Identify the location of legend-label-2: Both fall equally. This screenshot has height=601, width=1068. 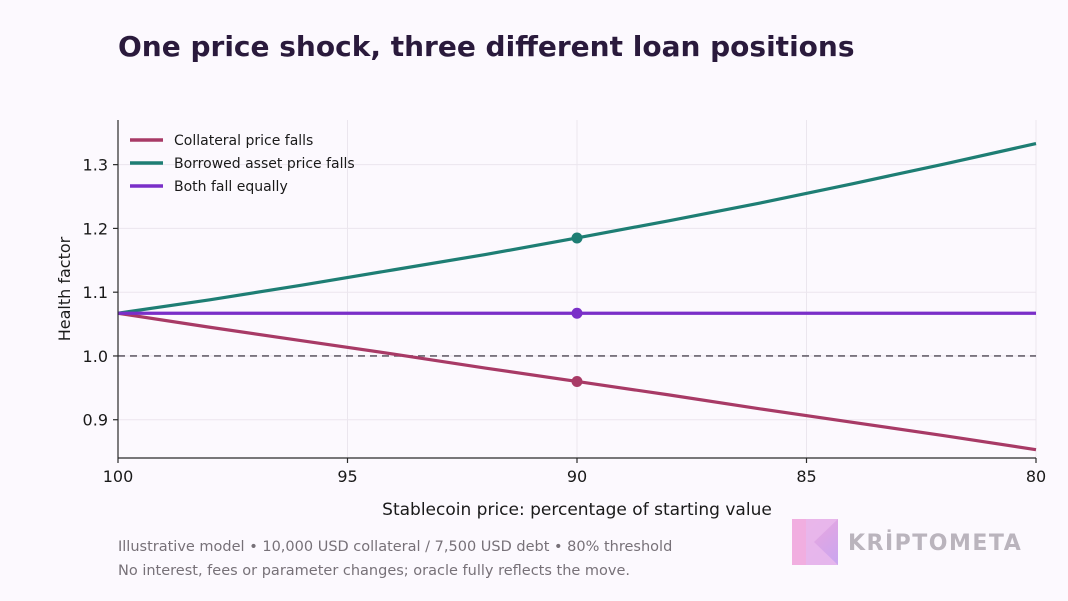
(231, 187).